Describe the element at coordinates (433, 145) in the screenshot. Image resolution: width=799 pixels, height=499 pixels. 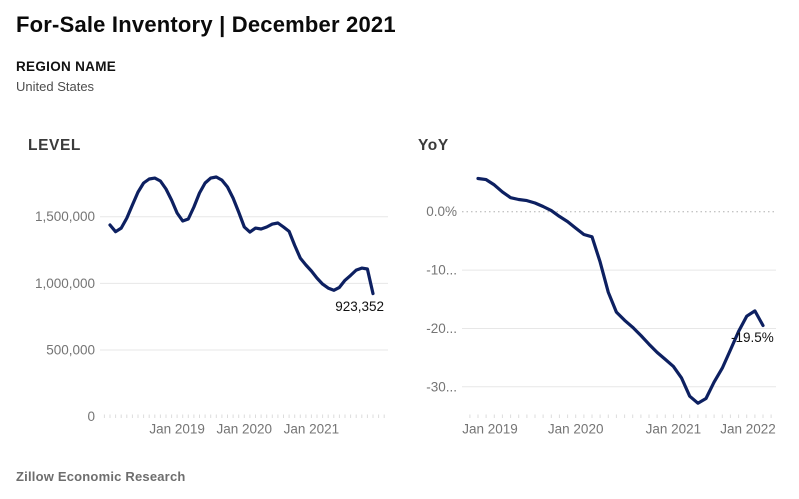
I see `yoy-chart-heading: YoY` at that location.